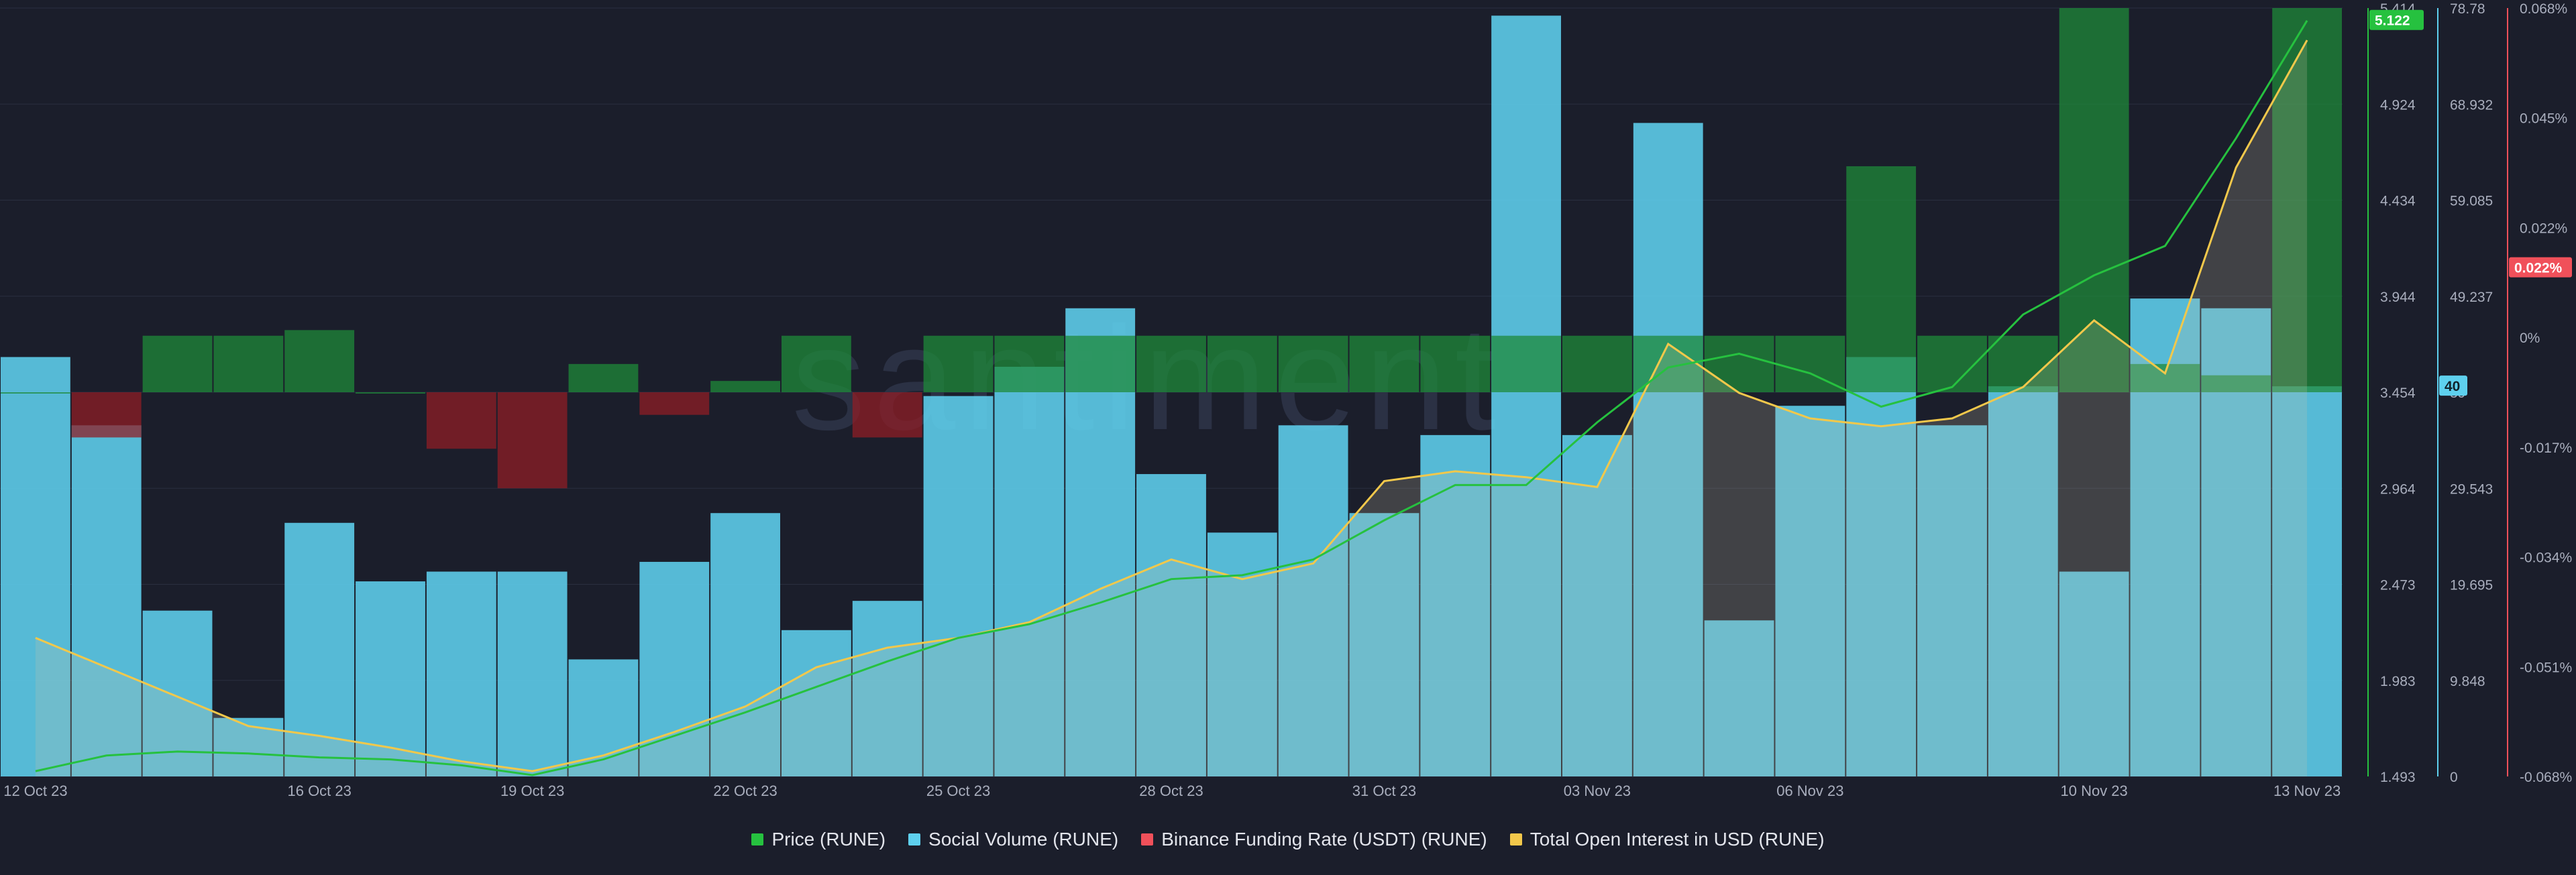 This screenshot has width=2576, height=875. I want to click on legend-label-price: Price (RUNE), so click(828, 839).